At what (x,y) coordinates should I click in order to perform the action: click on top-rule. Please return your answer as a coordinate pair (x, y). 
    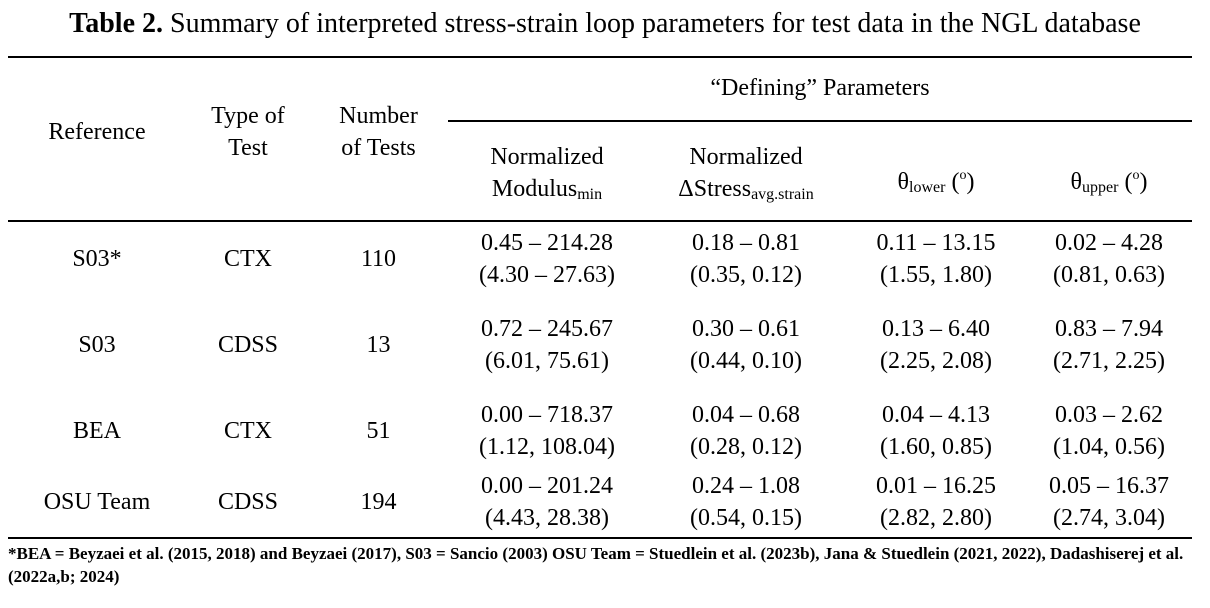
    Looking at the image, I should click on (600, 57).